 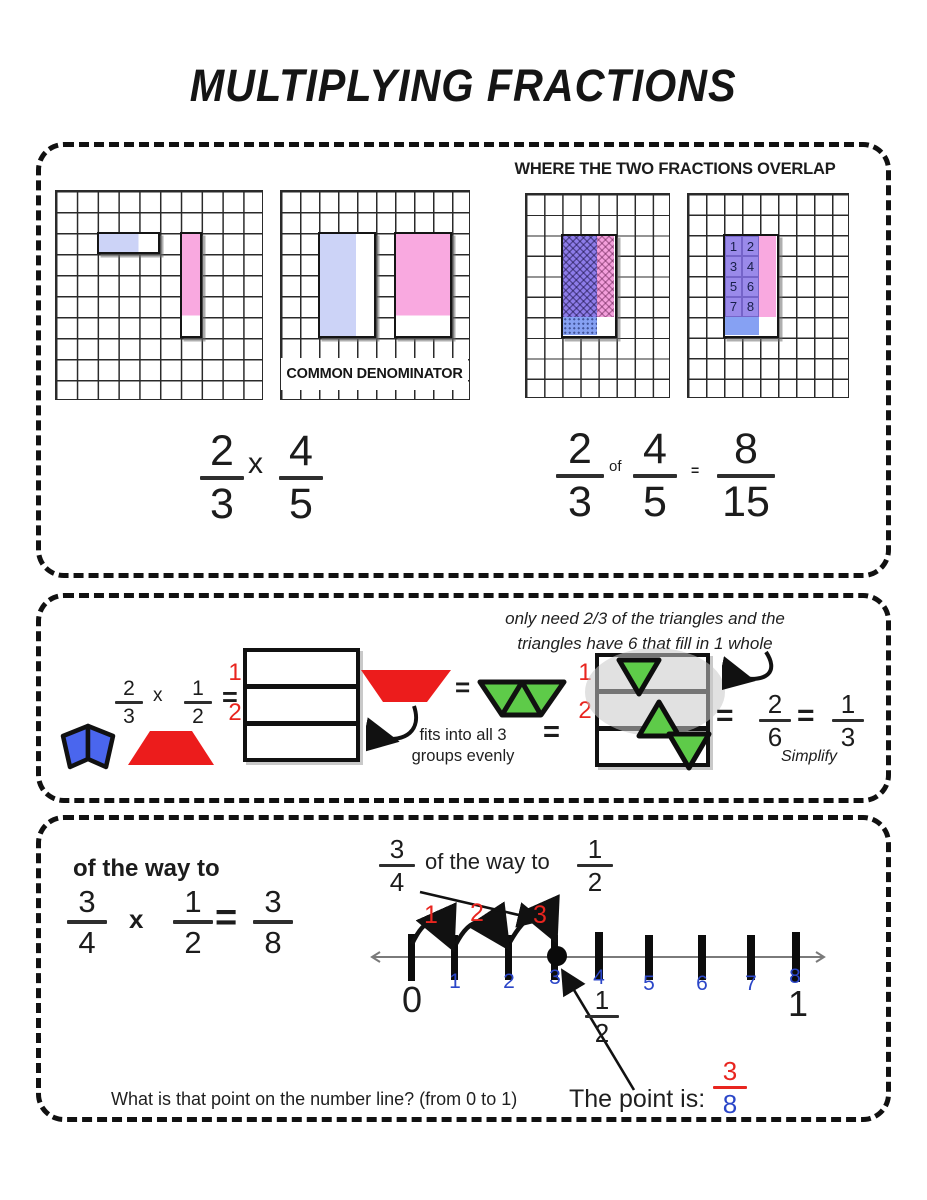 I want to click on tick-label-7: 7, so click(x=751, y=983).